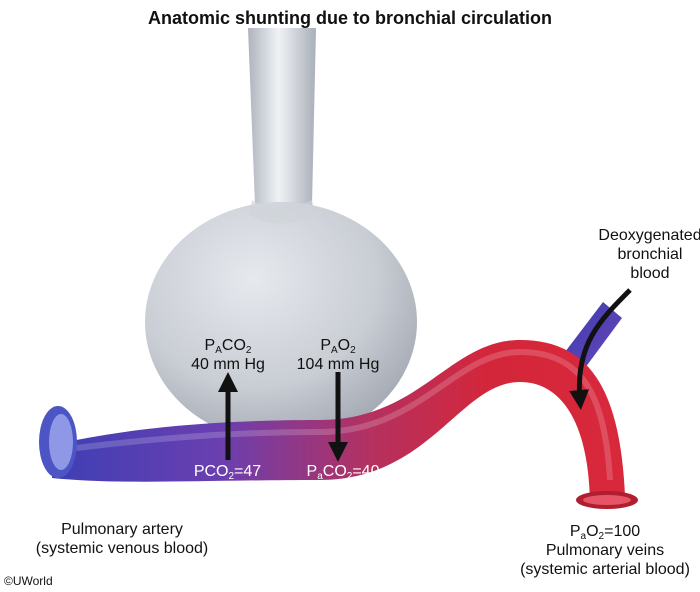 The image size is (700, 592). Describe the element at coordinates (600, 349) in the screenshot. I see `bronchial-flow-arrow` at that location.